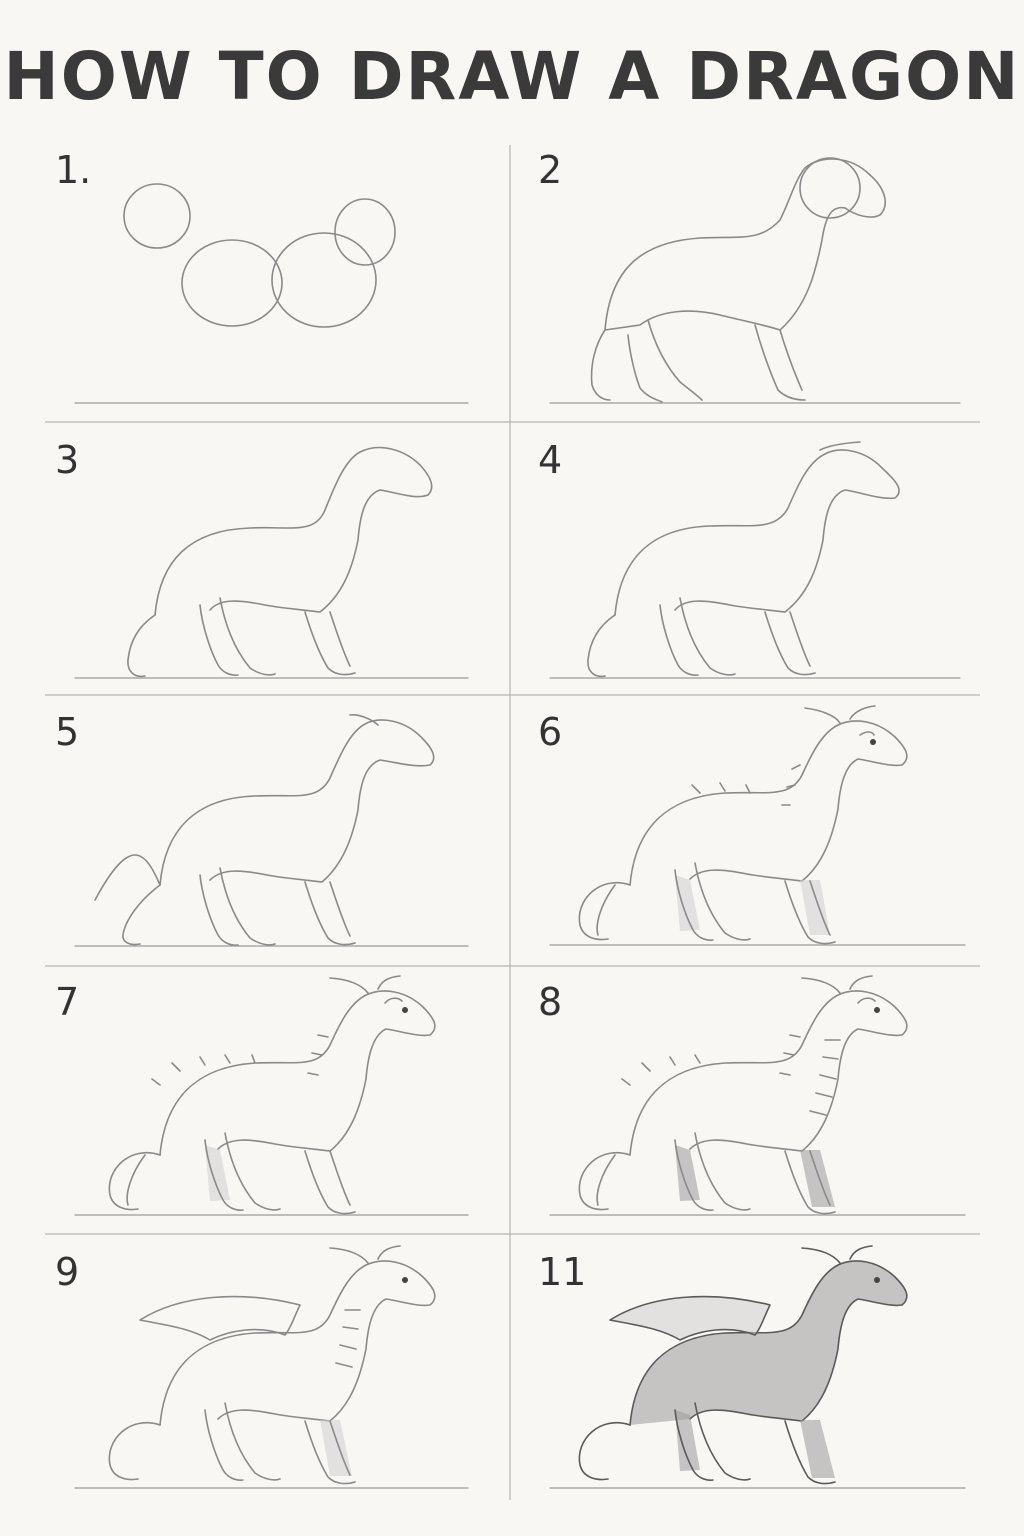 This screenshot has width=1024, height=1536. What do you see at coordinates (271, 293) in the screenshot?
I see `step-1-sketch` at bounding box center [271, 293].